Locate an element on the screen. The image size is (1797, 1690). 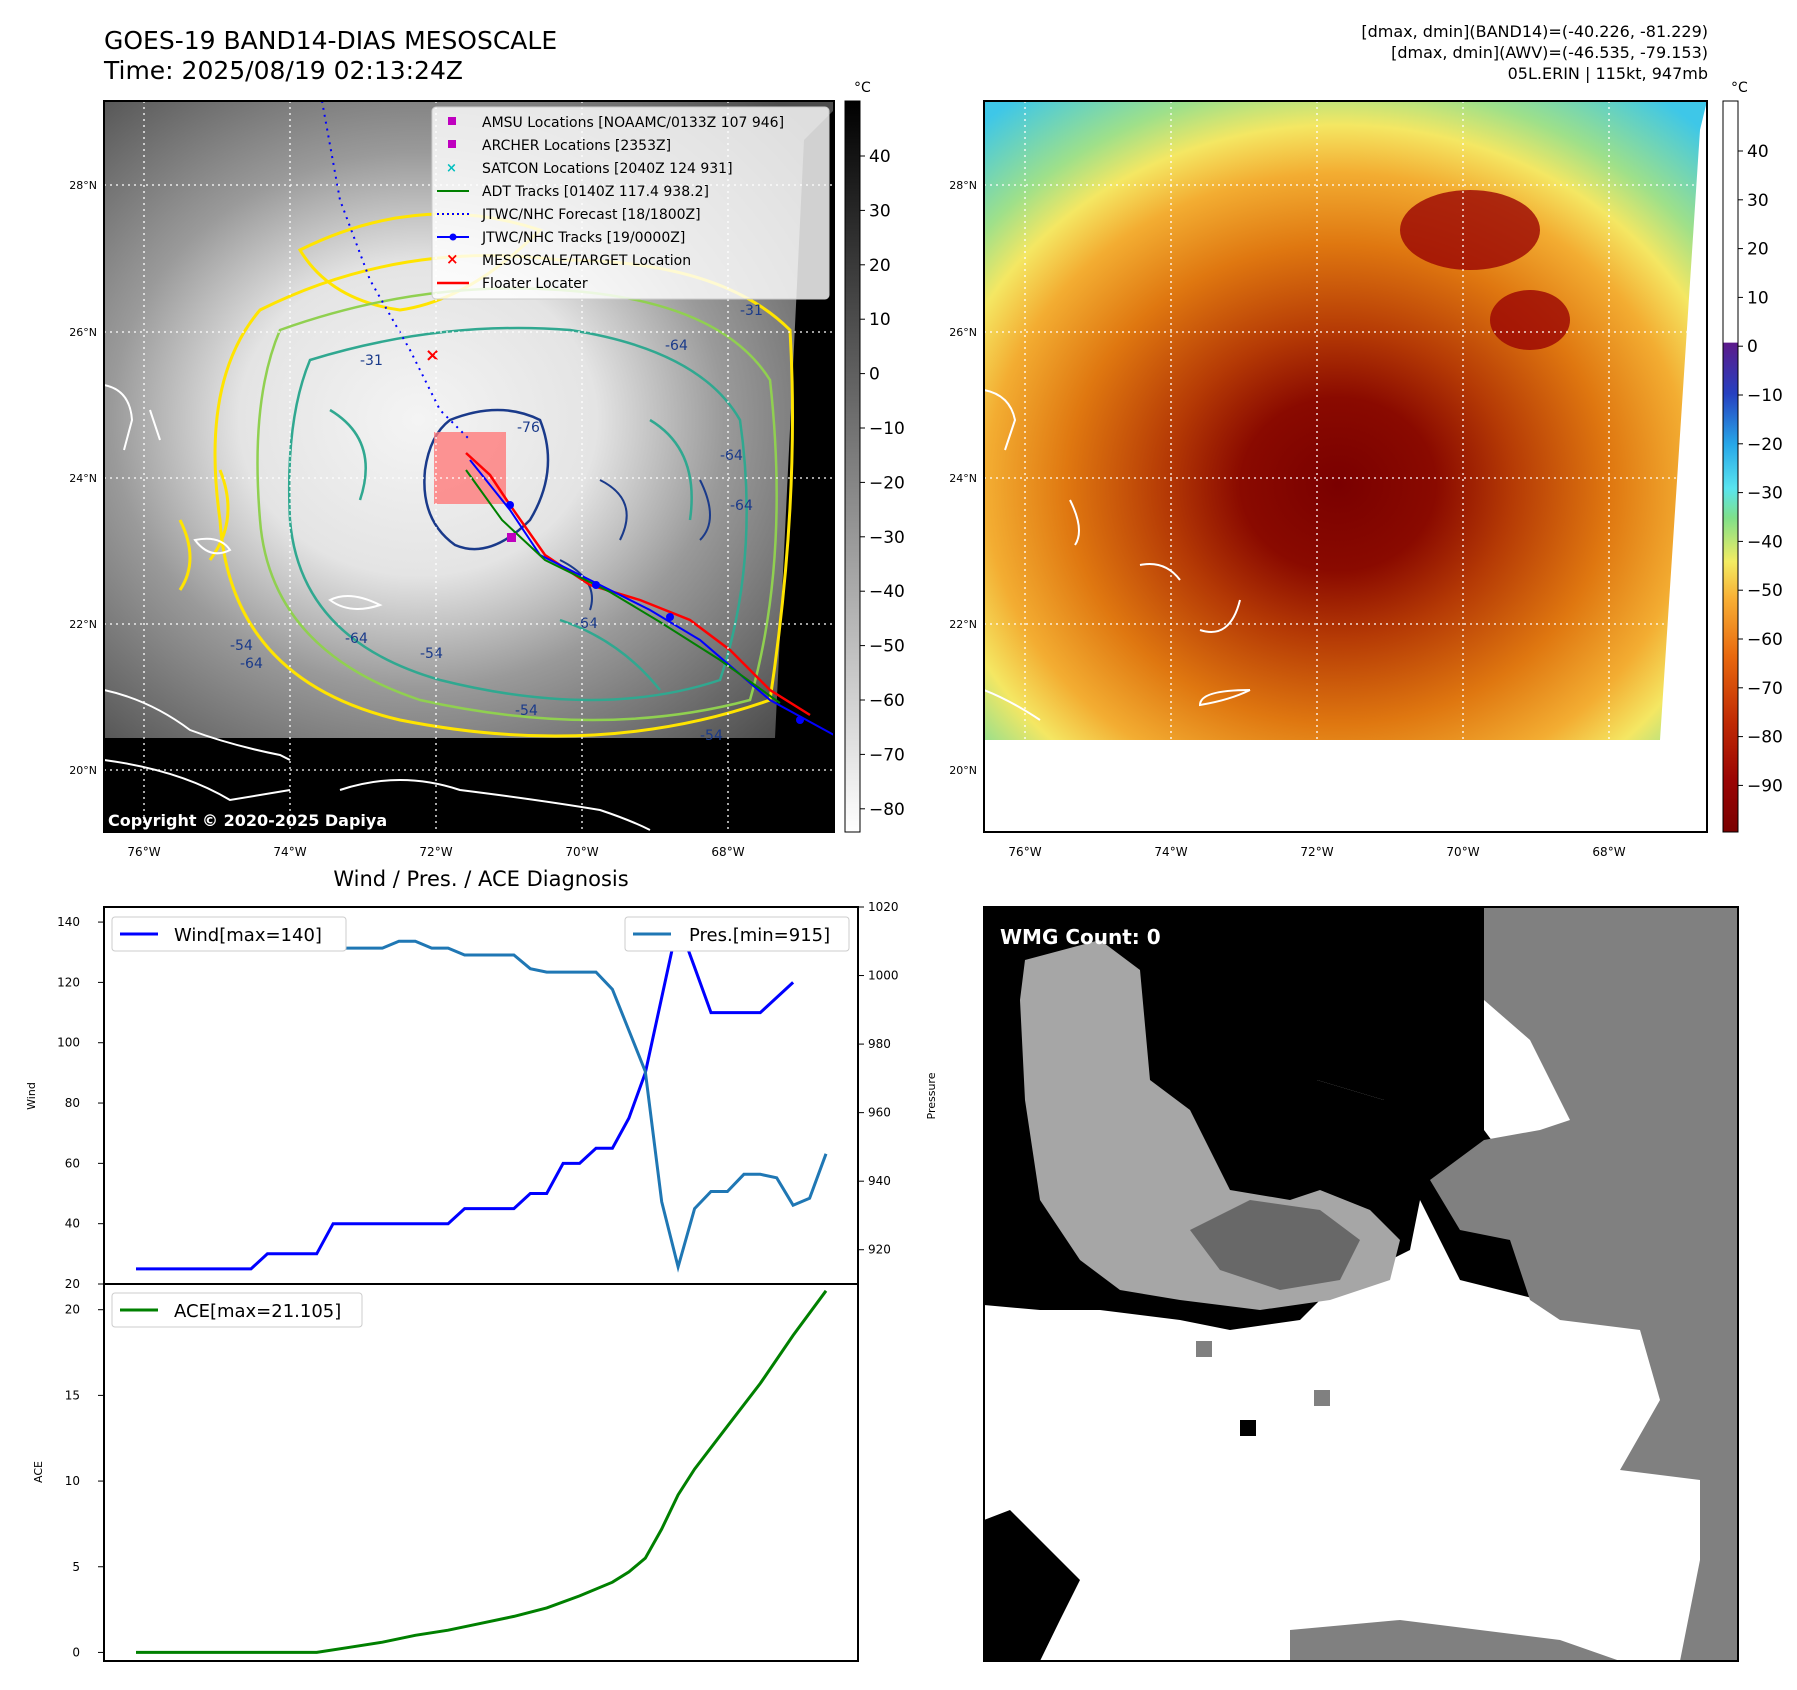
legend-box is located at coordinates (630, 203).